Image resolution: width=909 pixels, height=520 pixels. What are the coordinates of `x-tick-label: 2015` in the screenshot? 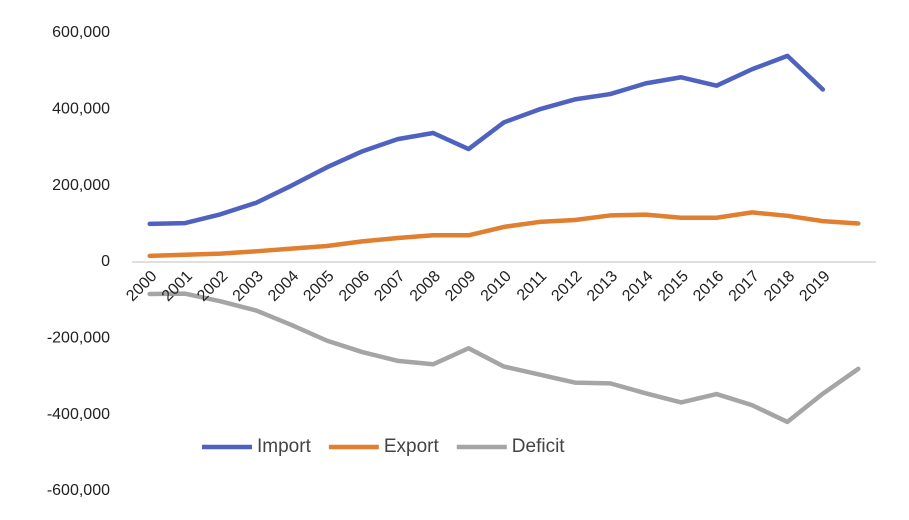 It's located at (673, 286).